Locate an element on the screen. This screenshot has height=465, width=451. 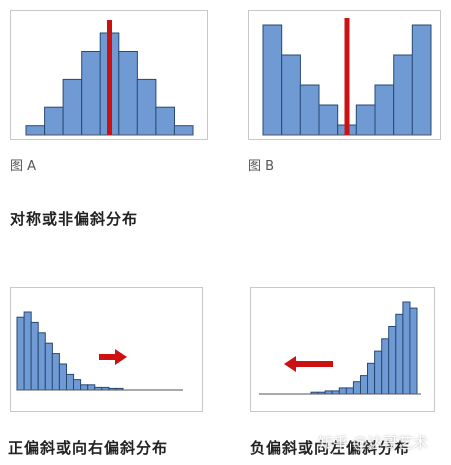
histogram-panel-a is located at coordinates (109, 75).